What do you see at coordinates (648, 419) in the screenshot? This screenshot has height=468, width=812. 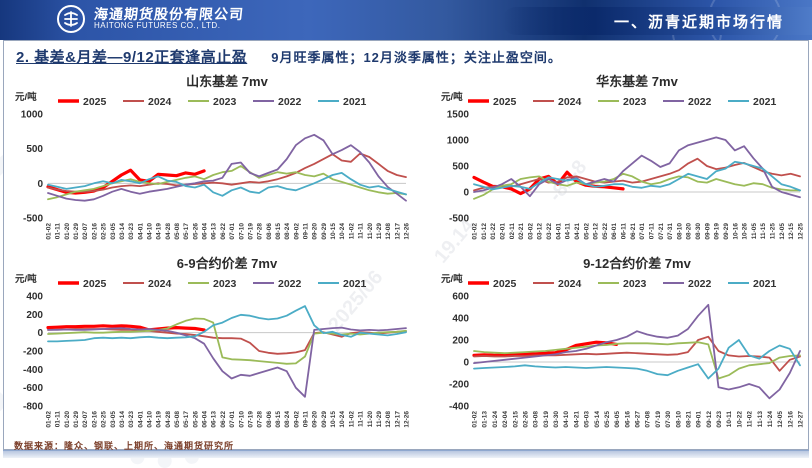 I see `svg-text: 07-08` at bounding box center [648, 419].